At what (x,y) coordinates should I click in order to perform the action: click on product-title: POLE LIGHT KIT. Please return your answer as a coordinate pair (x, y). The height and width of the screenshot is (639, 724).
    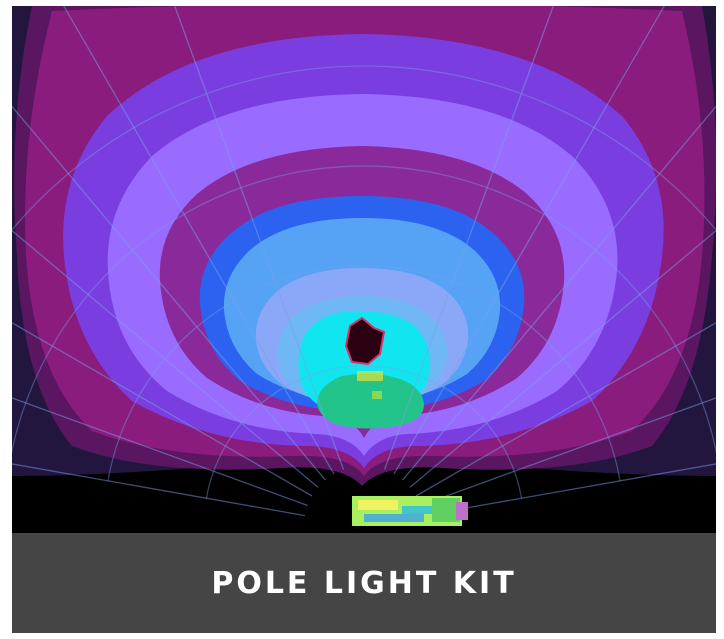
    Looking at the image, I should click on (364, 583).